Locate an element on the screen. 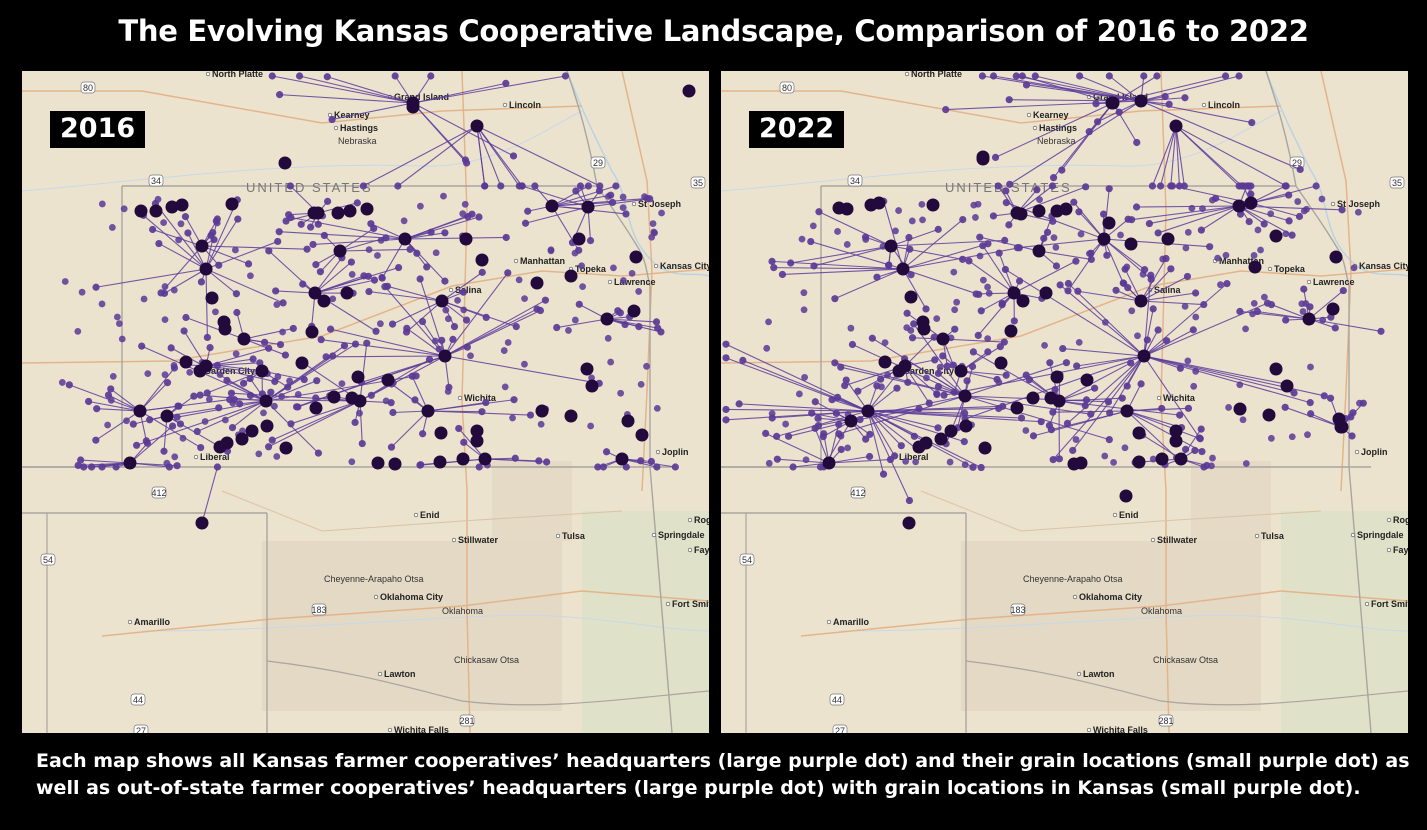 The height and width of the screenshot is (830, 1427). river is located at coordinates (425, 623).